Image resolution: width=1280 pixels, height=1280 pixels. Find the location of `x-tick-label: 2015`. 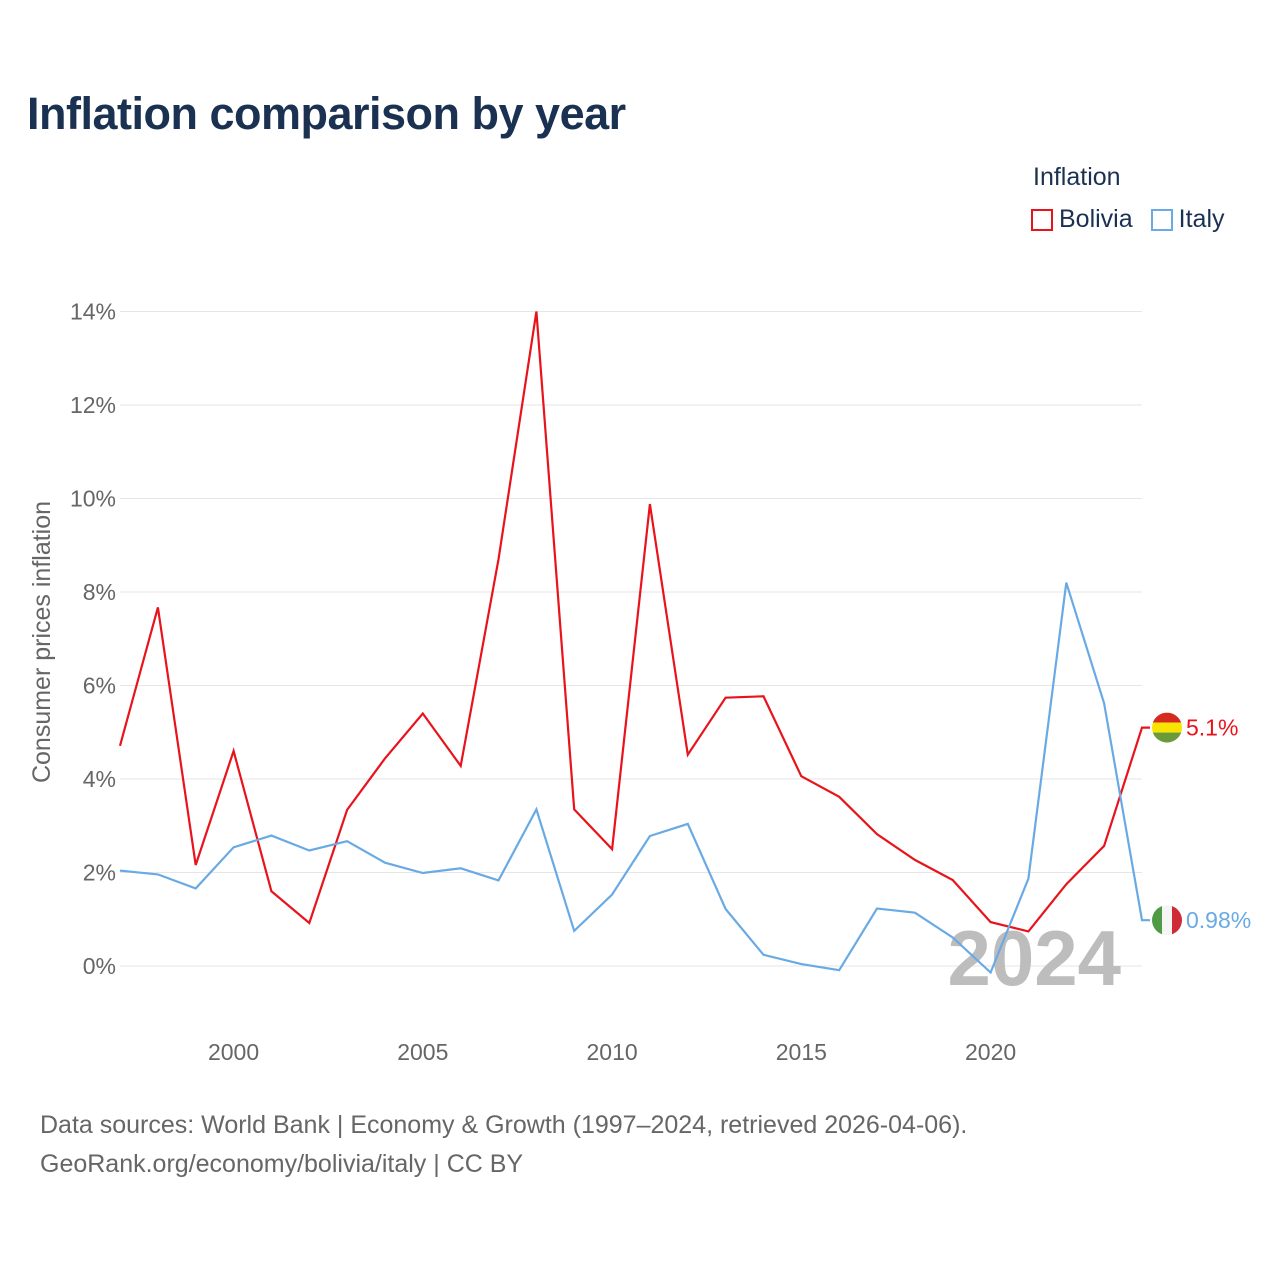

x-tick-label: 2015 is located at coordinates (801, 1052).